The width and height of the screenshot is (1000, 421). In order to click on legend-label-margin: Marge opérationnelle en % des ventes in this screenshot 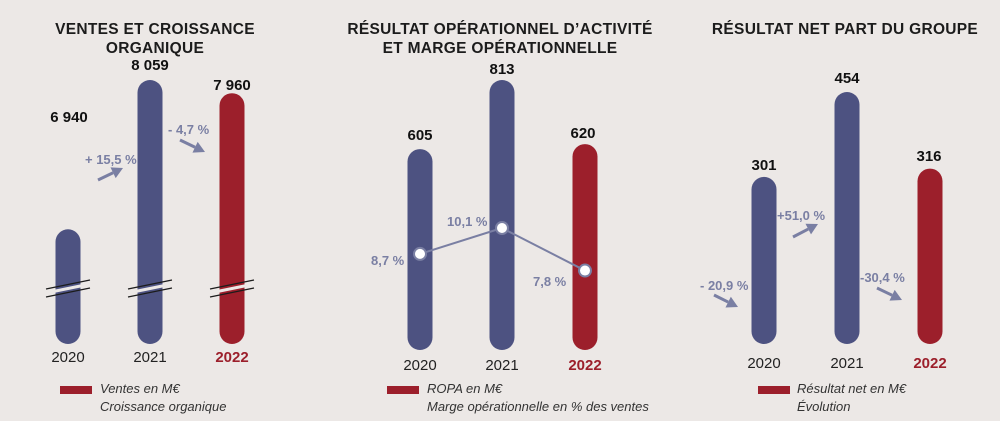, I will do `click(538, 406)`.